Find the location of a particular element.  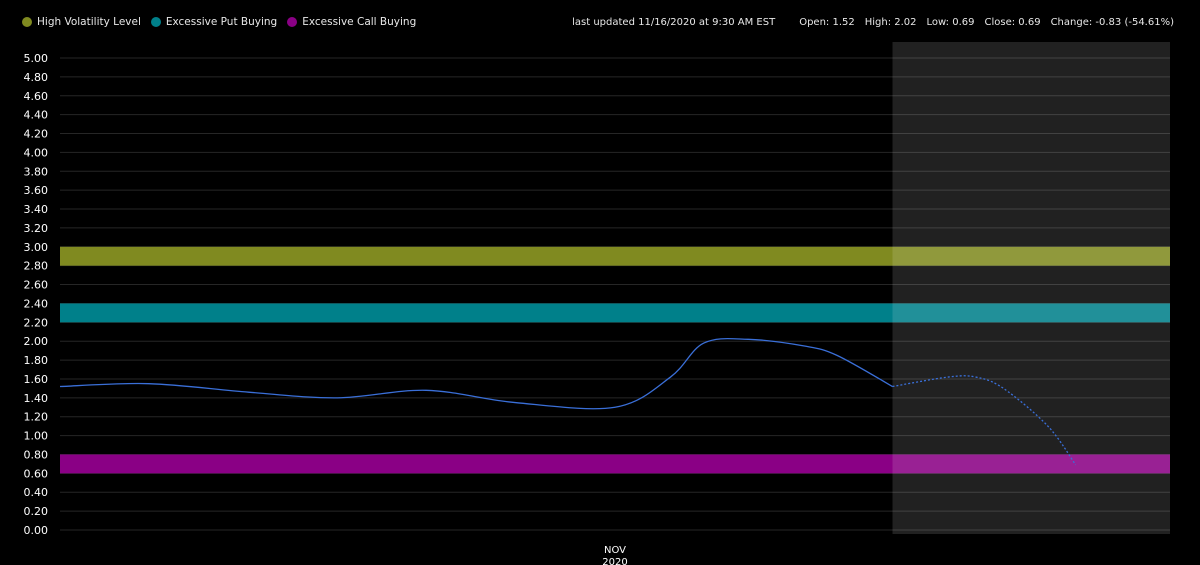

change-value: Change: -0.83 (-54.61%) is located at coordinates (1112, 22).